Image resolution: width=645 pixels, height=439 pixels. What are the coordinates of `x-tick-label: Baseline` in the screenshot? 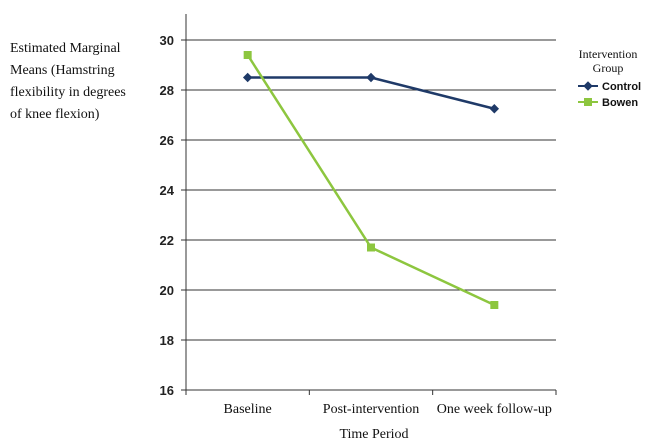 It's located at (248, 409).